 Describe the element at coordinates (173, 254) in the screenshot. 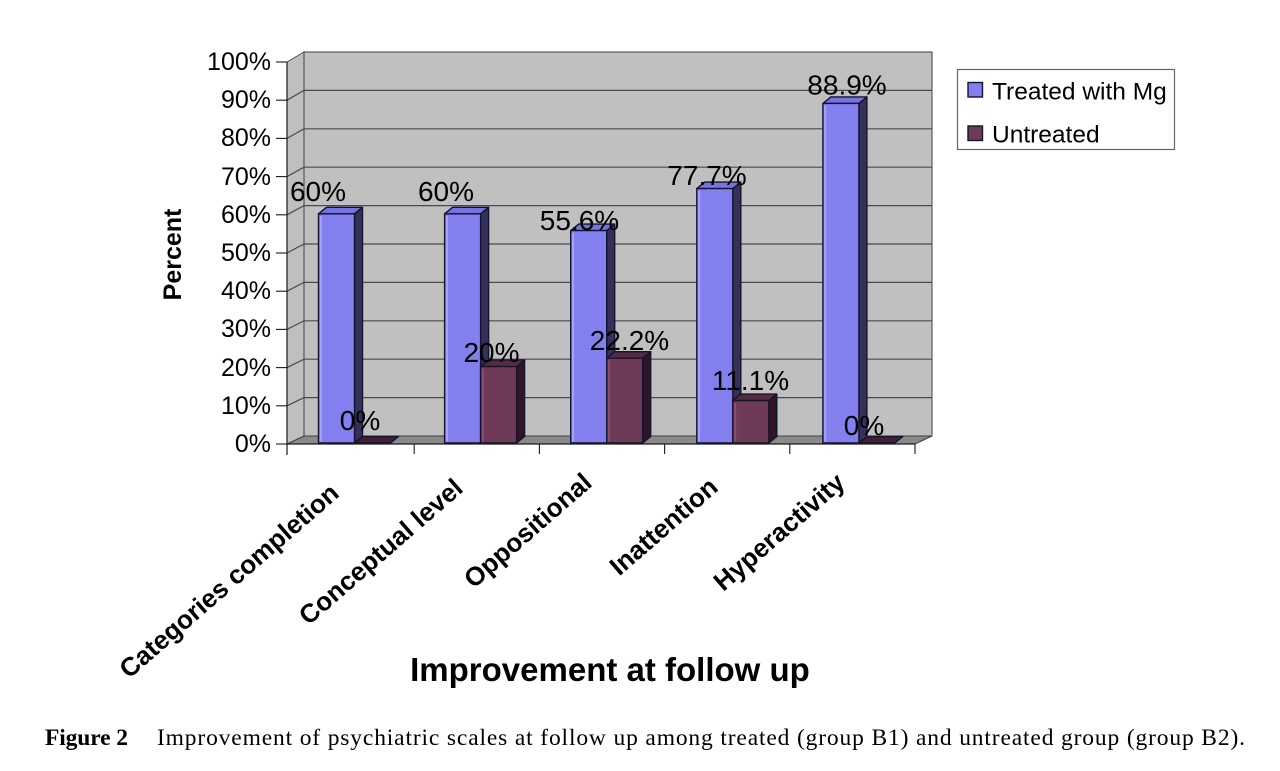

I see `svg-text: Percent` at that location.